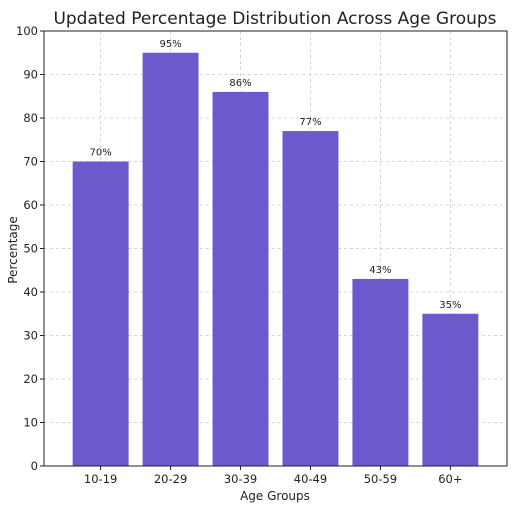  What do you see at coordinates (30, 423) in the screenshot?
I see `y-tick-label: 10` at bounding box center [30, 423].